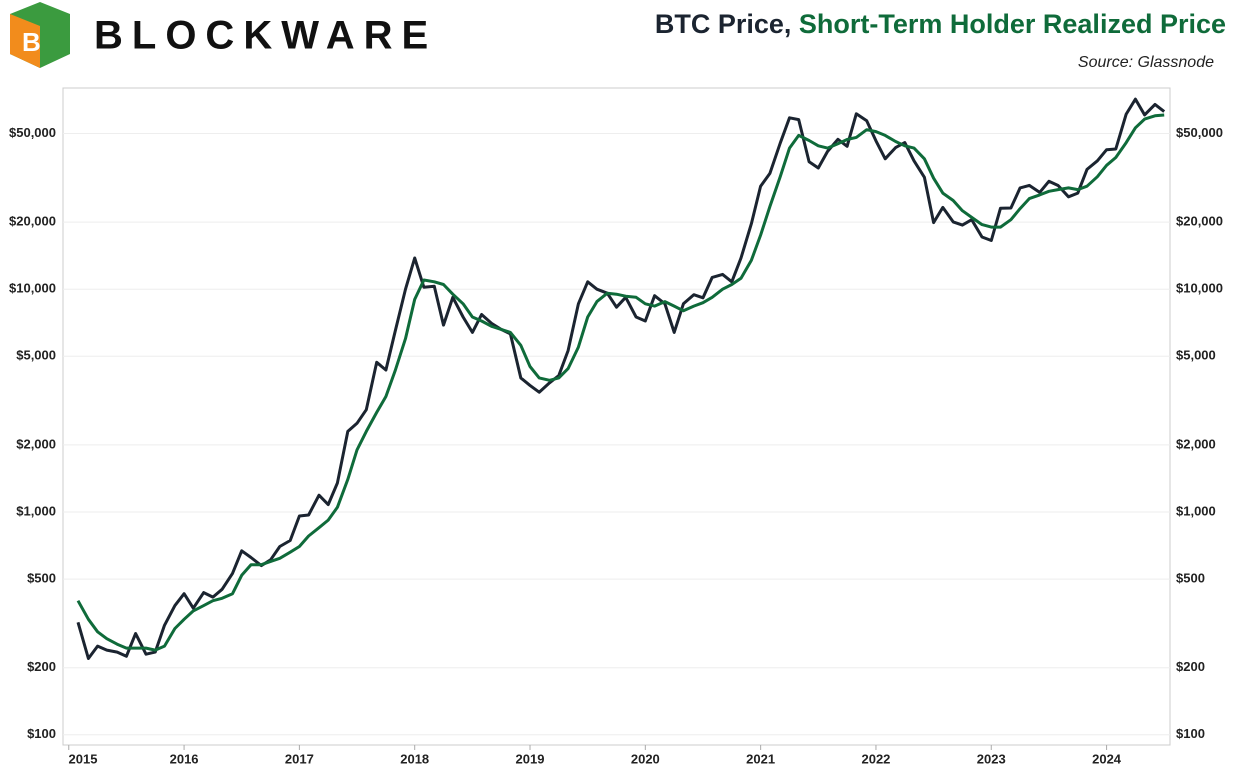 The width and height of the screenshot is (1233, 774). Describe the element at coordinates (414, 758) in the screenshot. I see `x-tick-label: 2018` at that location.